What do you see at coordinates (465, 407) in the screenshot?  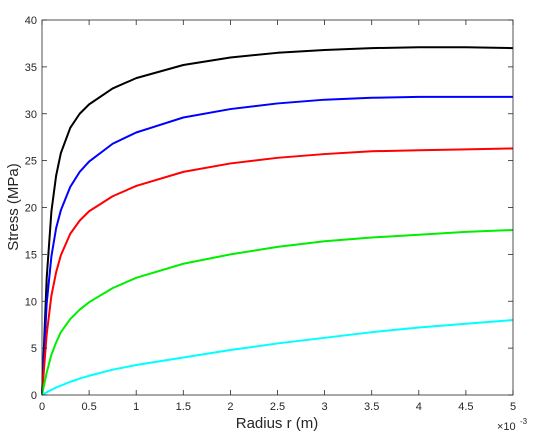 I see `x-tick-label: 4.5` at bounding box center [465, 407].